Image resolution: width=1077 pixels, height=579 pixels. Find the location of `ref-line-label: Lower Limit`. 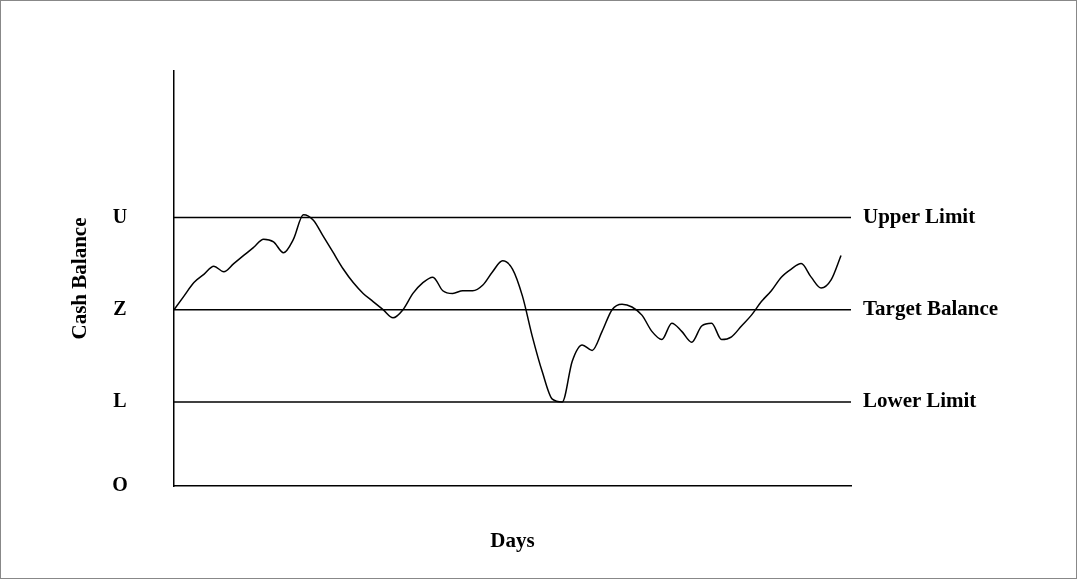

ref-line-label: Lower Limit is located at coordinates (920, 400).